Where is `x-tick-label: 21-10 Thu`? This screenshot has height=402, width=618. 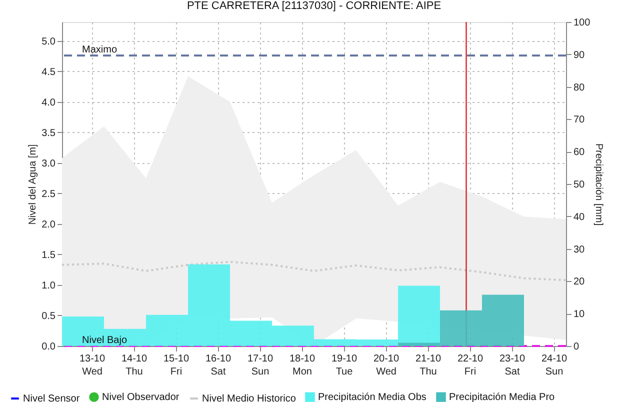 x-tick-label: 21-10 Thu is located at coordinates (428, 366).